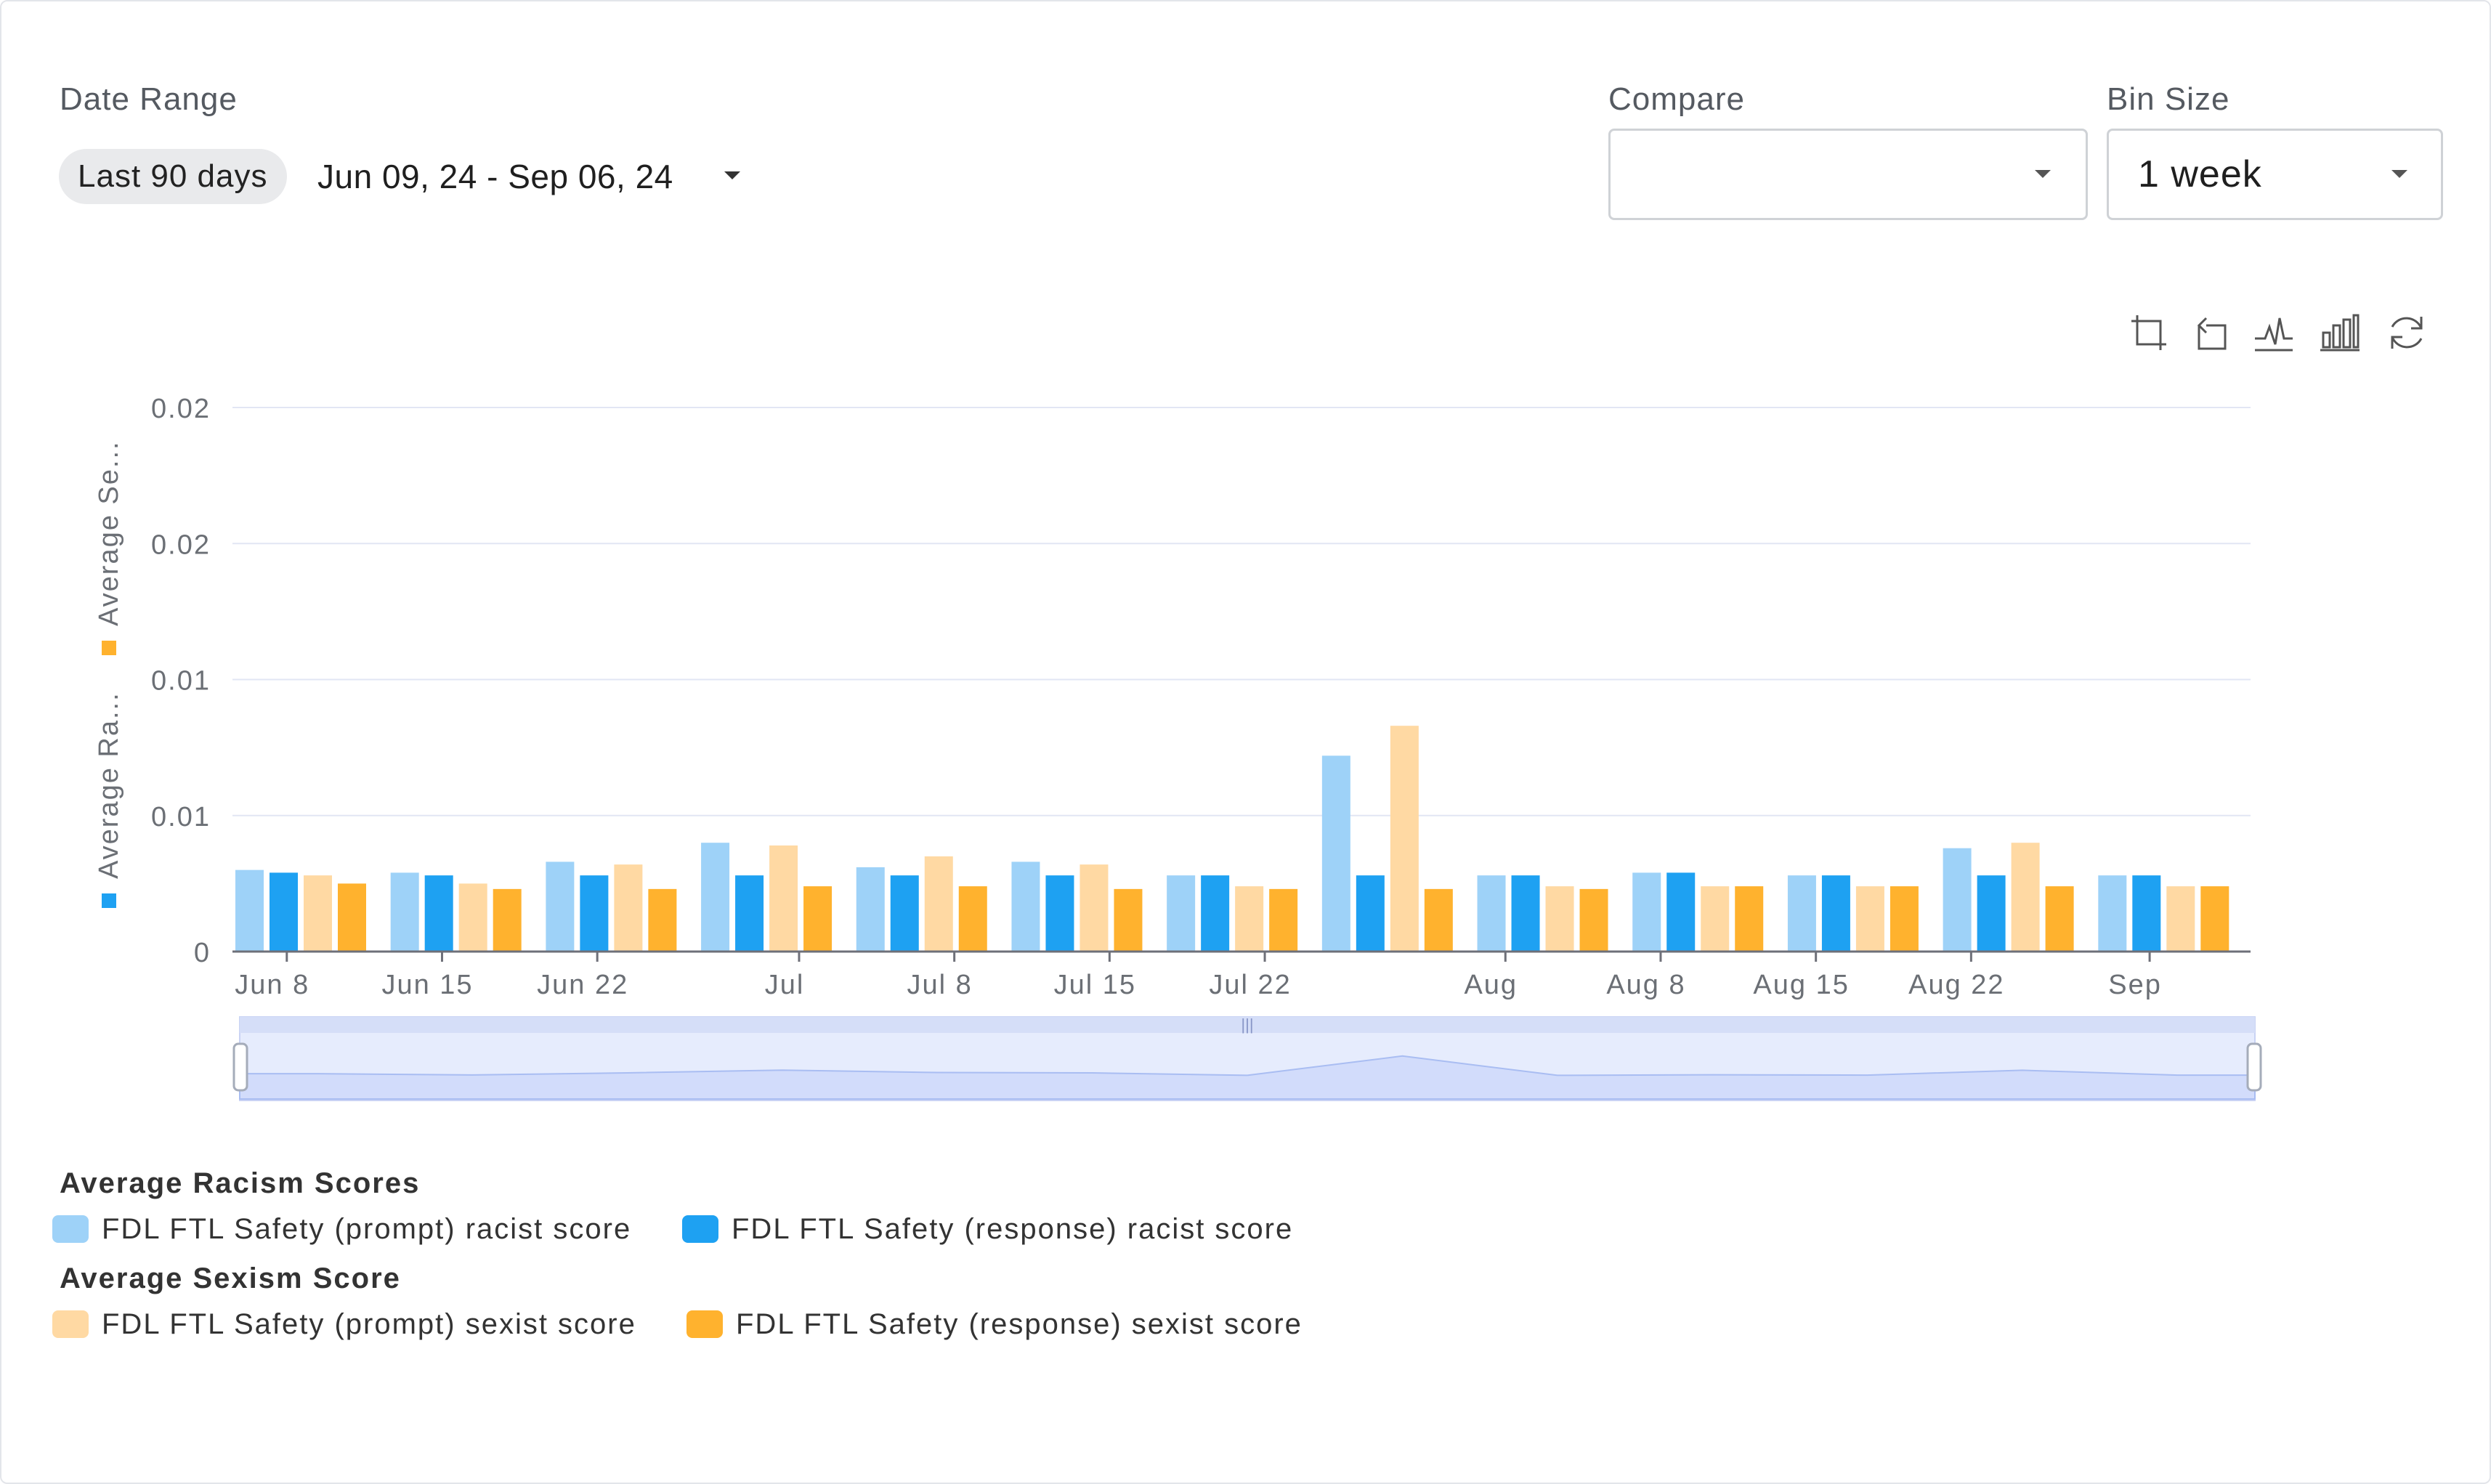 The height and width of the screenshot is (1484, 2491). What do you see at coordinates (2043, 174) in the screenshot?
I see `compare-caret-icon` at bounding box center [2043, 174].